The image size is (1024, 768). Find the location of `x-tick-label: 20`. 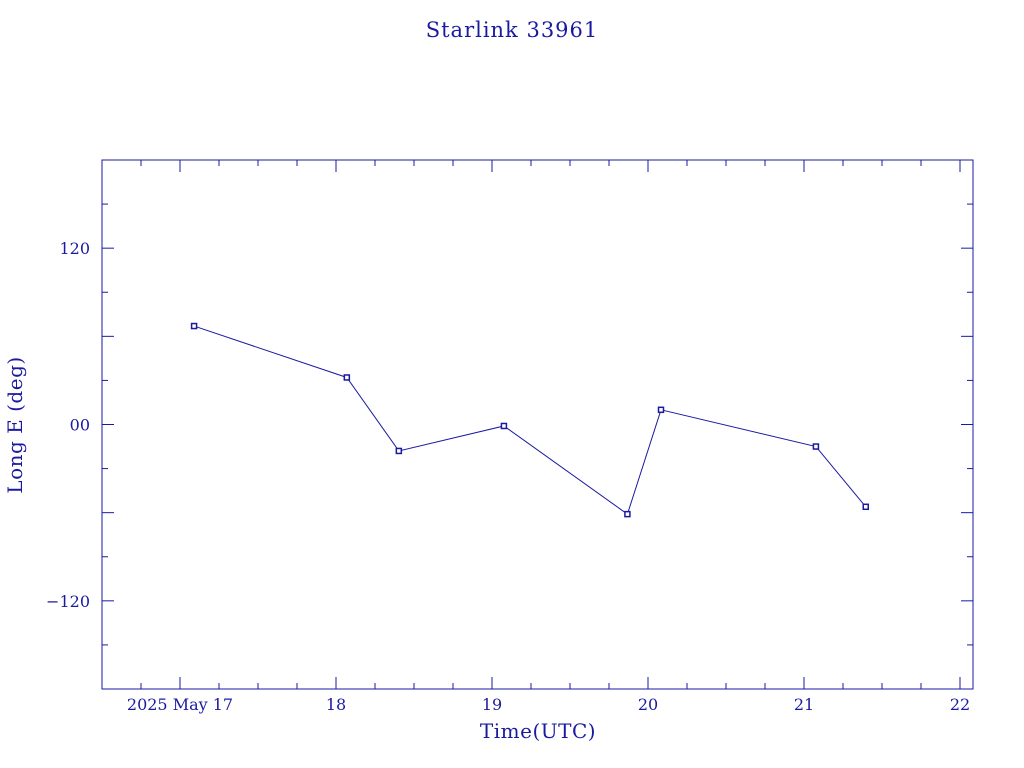

x-tick-label: 20 is located at coordinates (648, 704).